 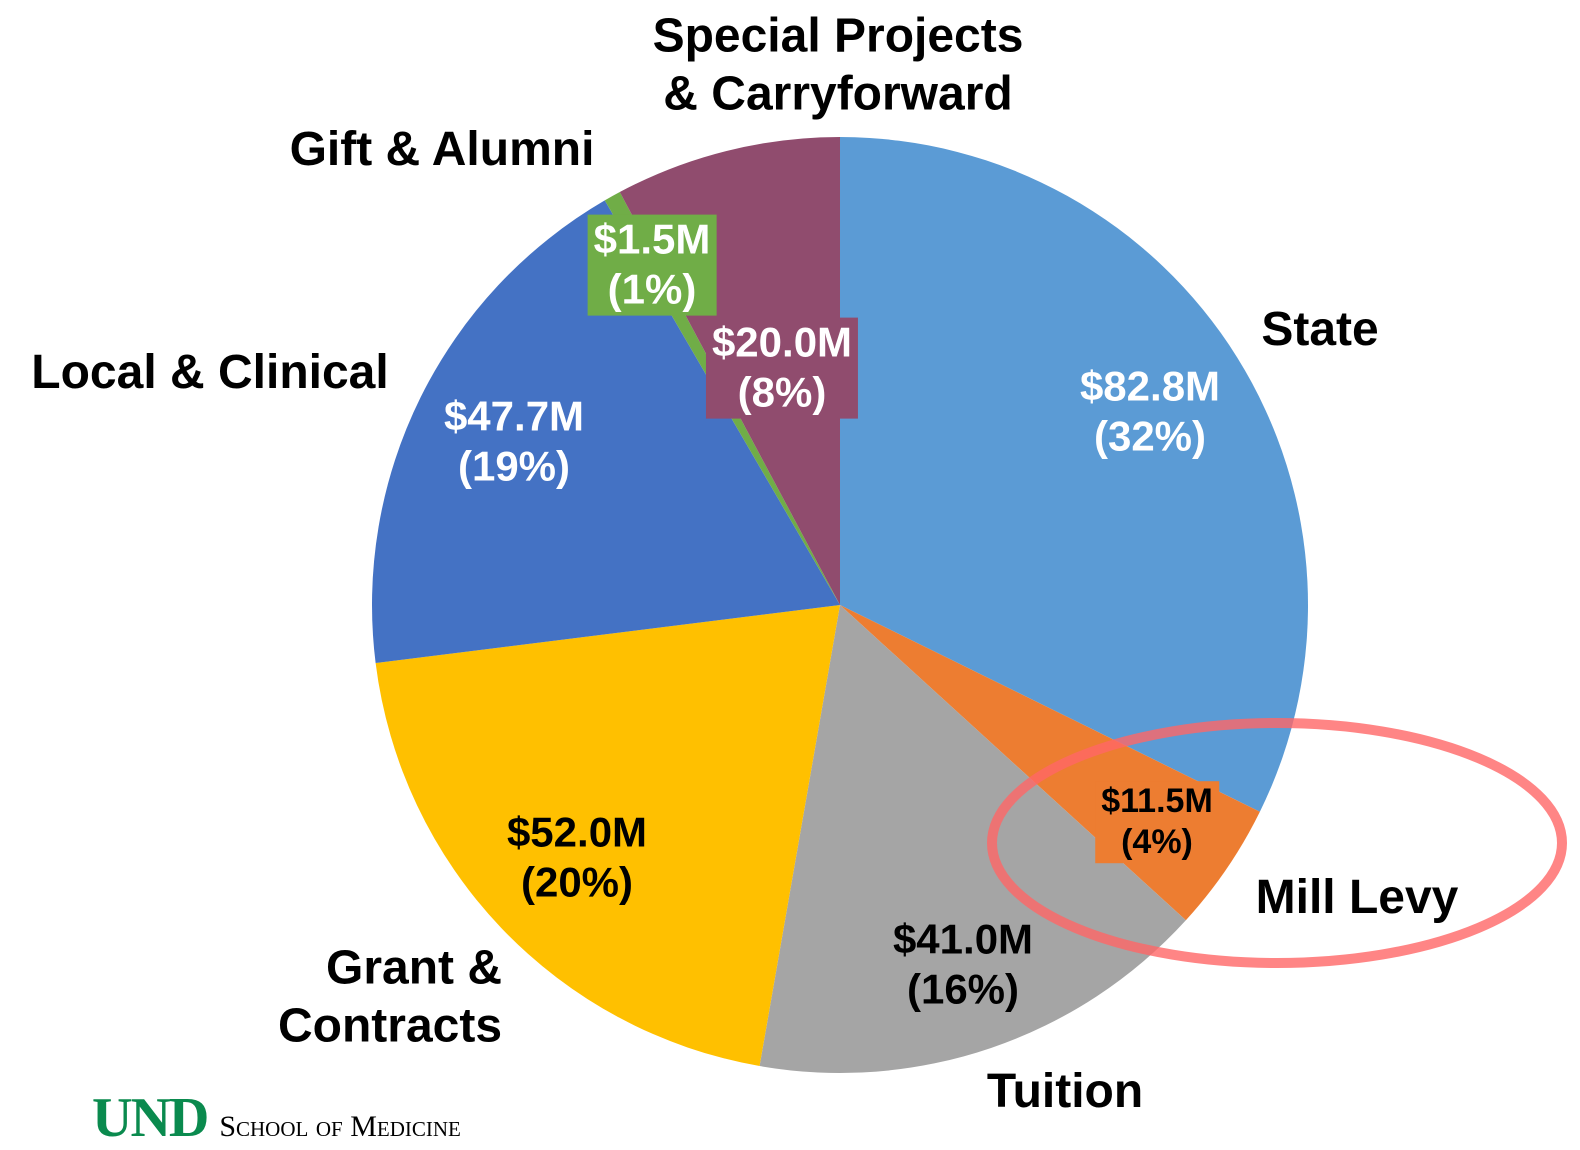 What do you see at coordinates (390, 996) in the screenshot?
I see `category-label: Grant & Contracts` at bounding box center [390, 996].